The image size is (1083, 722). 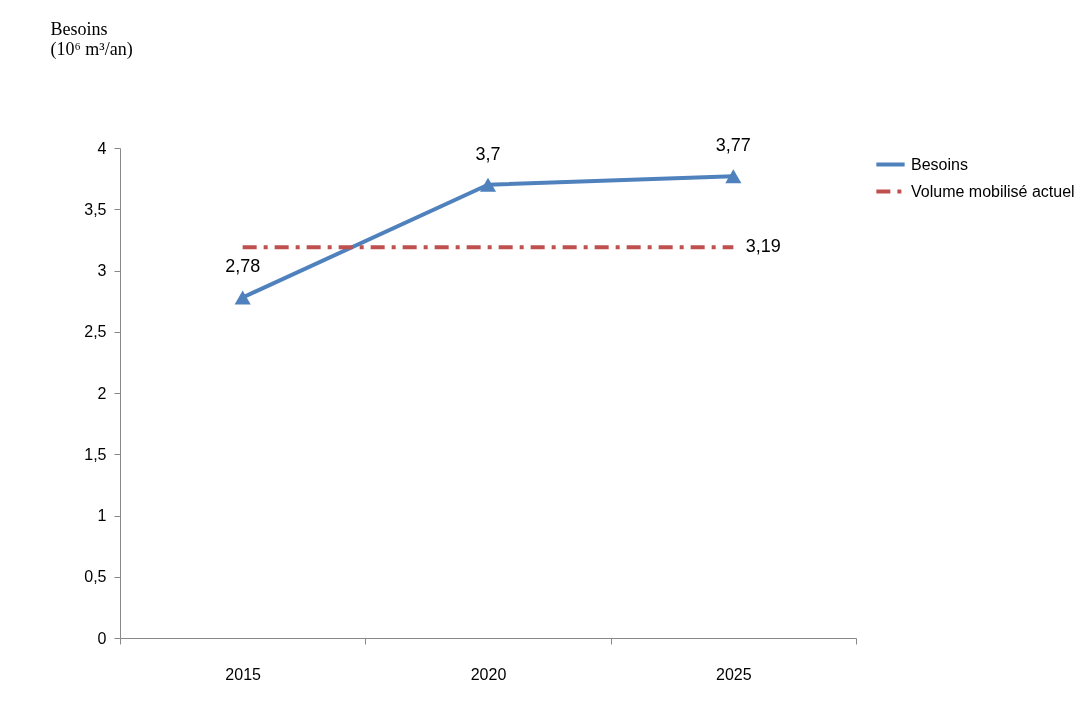 What do you see at coordinates (91, 39) in the screenshot?
I see `y-axis-title: Besoins (10⁶ m³/an)` at bounding box center [91, 39].